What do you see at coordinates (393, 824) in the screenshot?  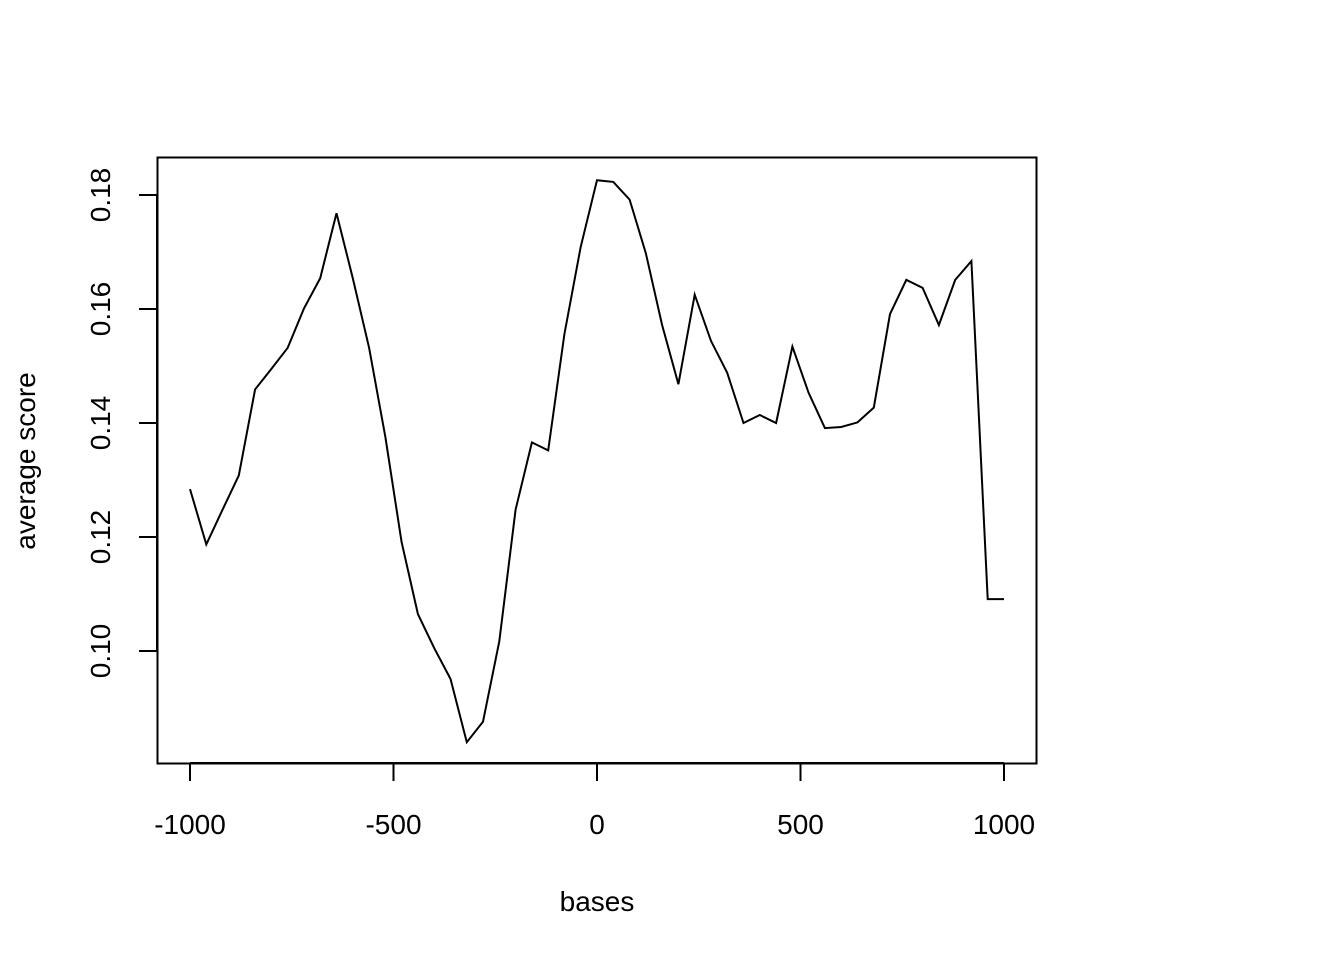 I see `x-tick-label: -500` at bounding box center [393, 824].